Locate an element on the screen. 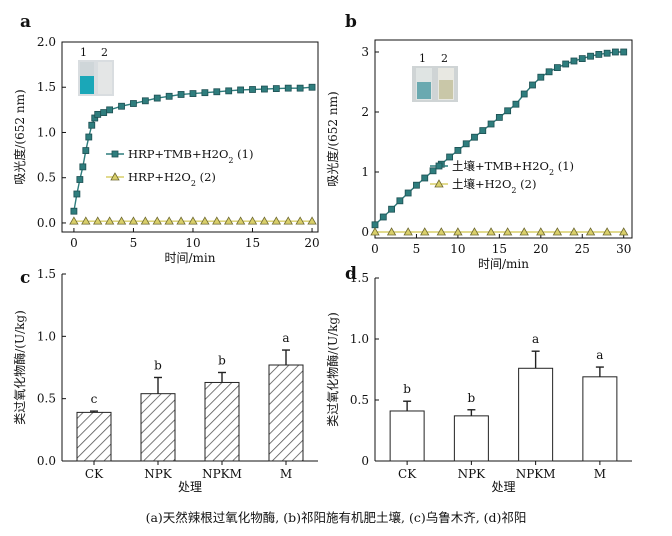 This screenshot has height=536, width=672. panel-d-ytick-label: 1.0 is located at coordinates (359, 339).